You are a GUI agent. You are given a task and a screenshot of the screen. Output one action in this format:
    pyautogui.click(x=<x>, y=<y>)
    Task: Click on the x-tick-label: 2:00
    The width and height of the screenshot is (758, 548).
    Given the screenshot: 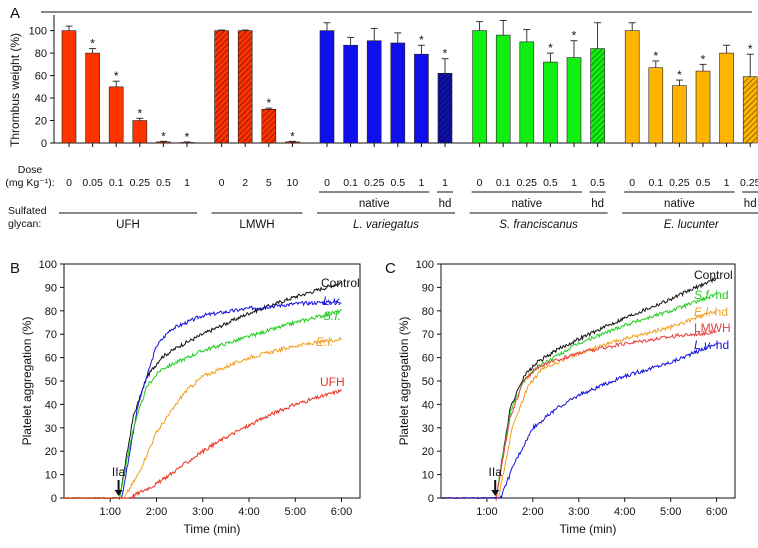 What is the action you would take?
    pyautogui.click(x=532, y=512)
    